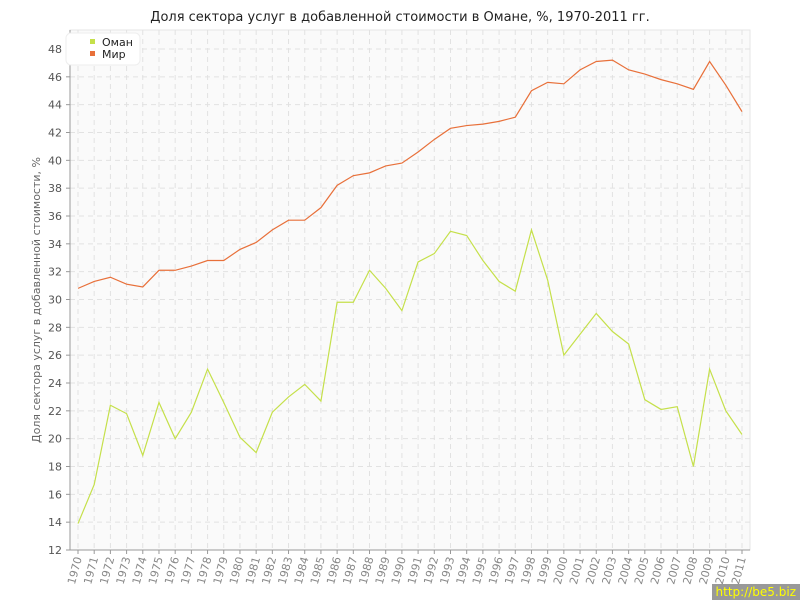 The width and height of the screenshot is (800, 600). What do you see at coordinates (55, 300) in the screenshot?
I see `tick-label-y: 30` at bounding box center [55, 300].